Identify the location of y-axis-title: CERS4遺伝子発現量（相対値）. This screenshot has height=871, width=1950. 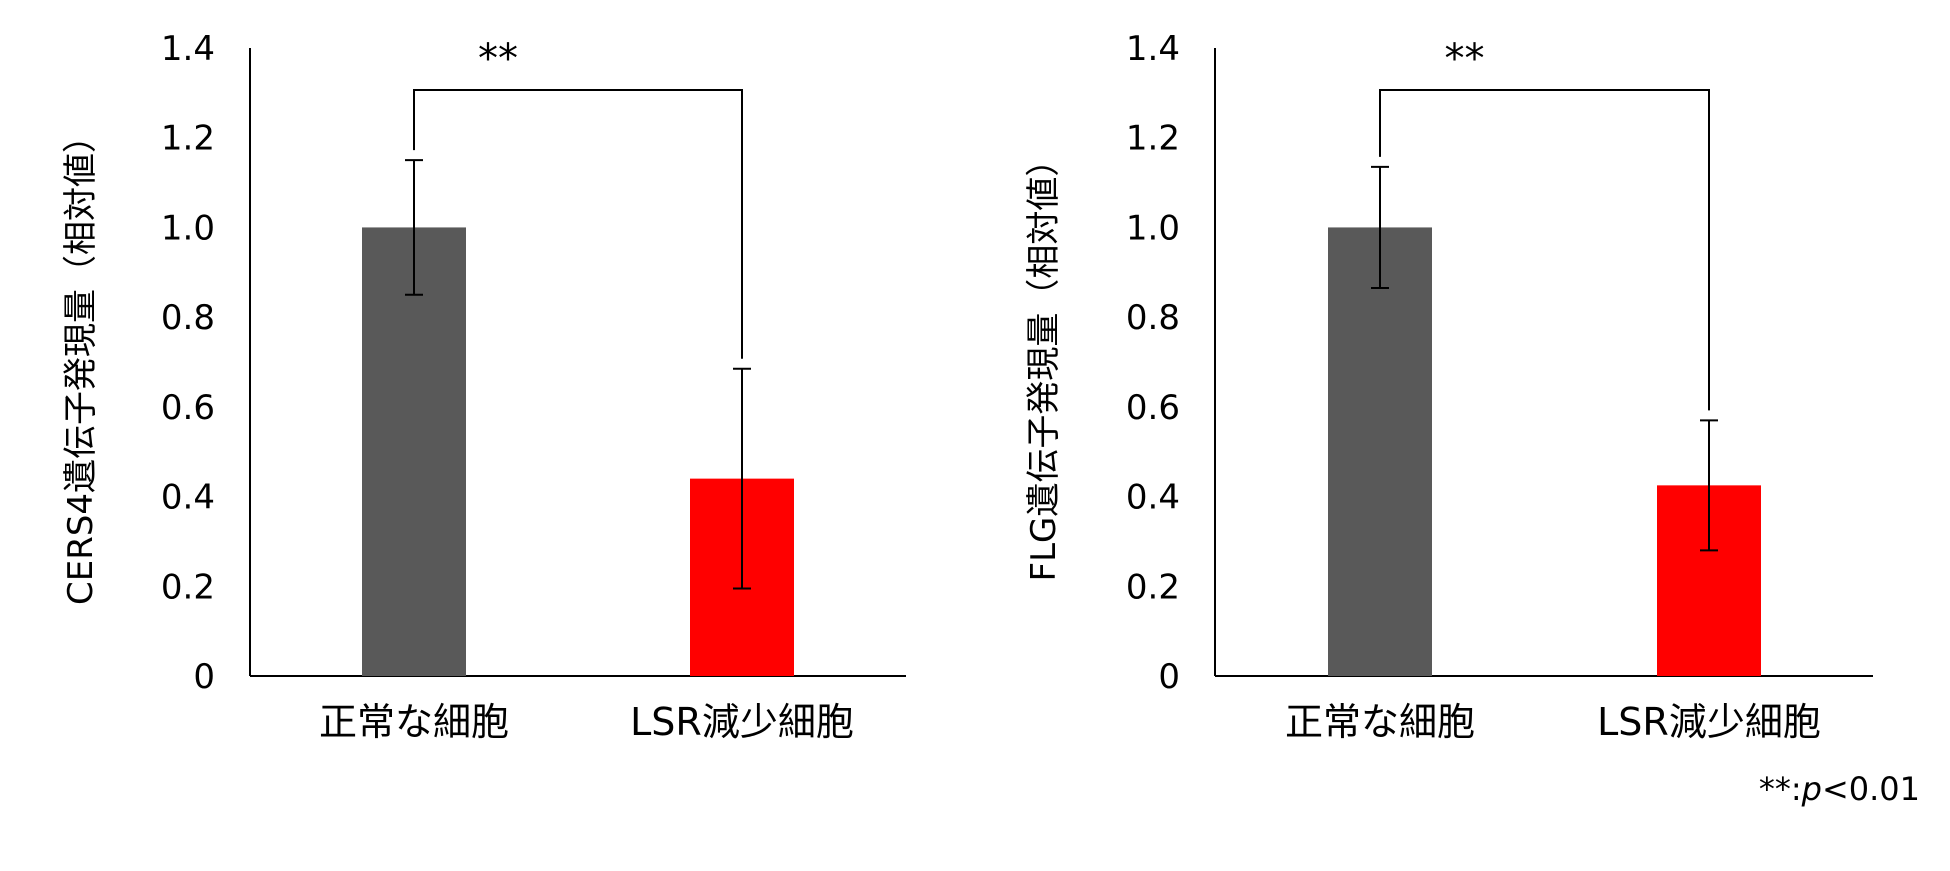
(81, 362).